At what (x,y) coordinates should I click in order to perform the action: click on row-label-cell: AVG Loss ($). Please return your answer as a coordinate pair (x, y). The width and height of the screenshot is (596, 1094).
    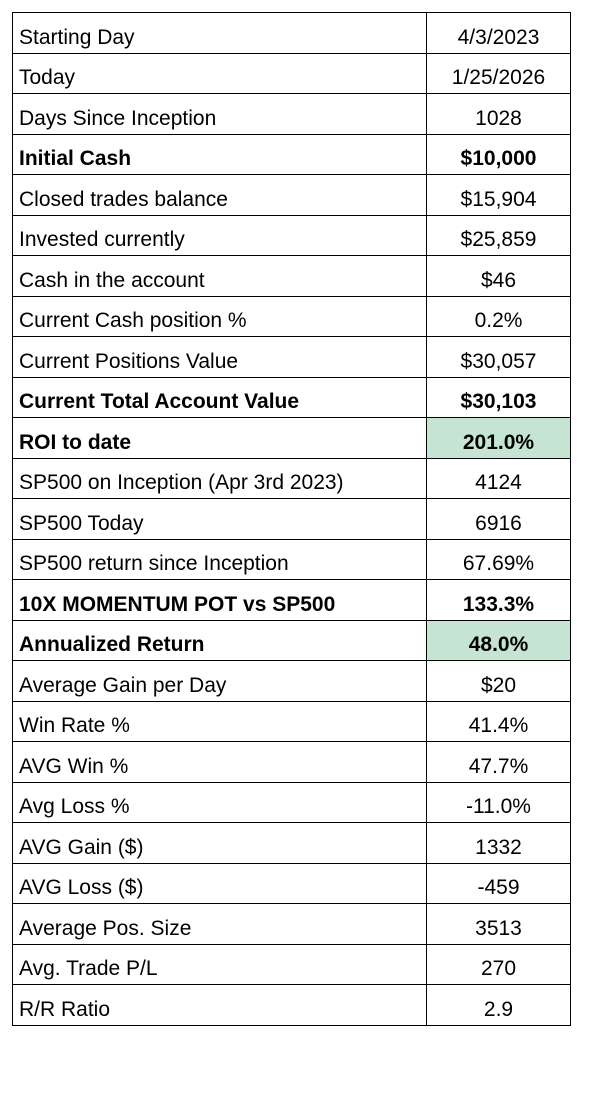
    Looking at the image, I should click on (219, 883).